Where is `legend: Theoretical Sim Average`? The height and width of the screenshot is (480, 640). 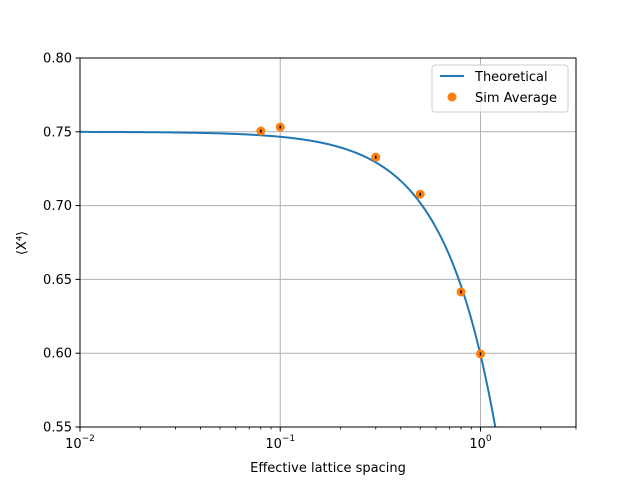
legend: Theoretical Sim Average is located at coordinates (500, 88).